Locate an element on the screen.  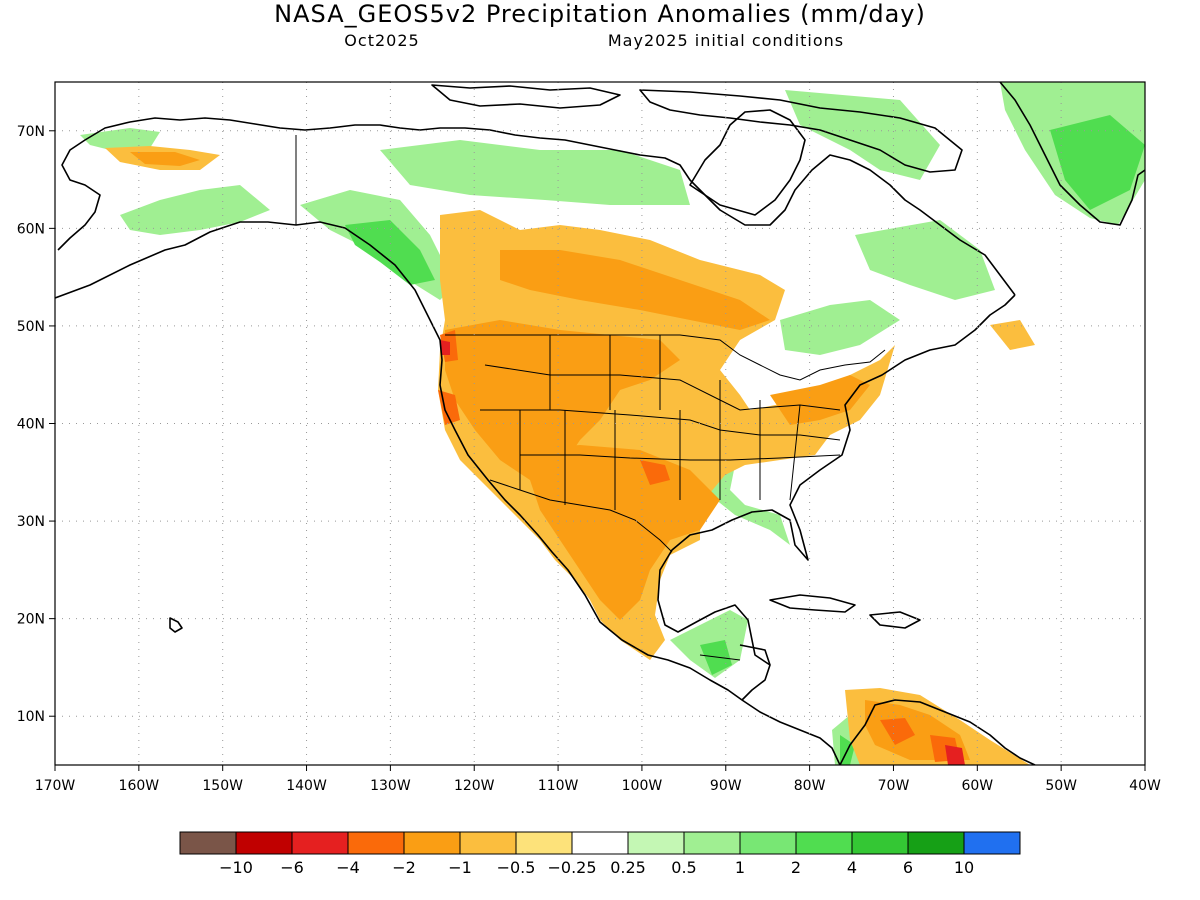
lon-tick-label: 90W is located at coordinates (726, 786).